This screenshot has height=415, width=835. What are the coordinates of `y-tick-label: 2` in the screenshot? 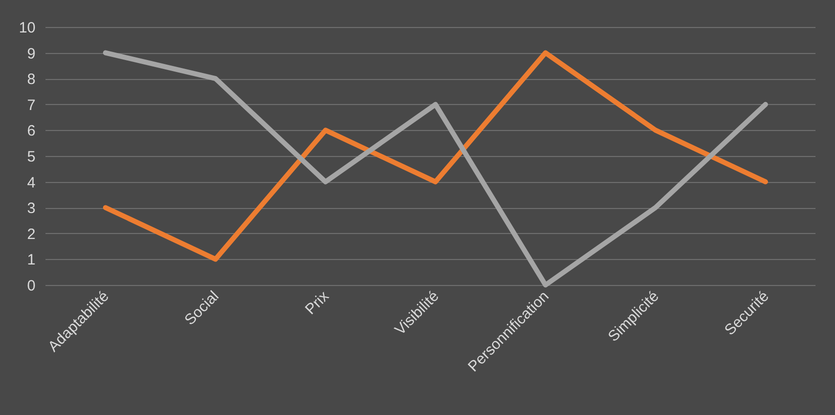 It's located at (31, 234).